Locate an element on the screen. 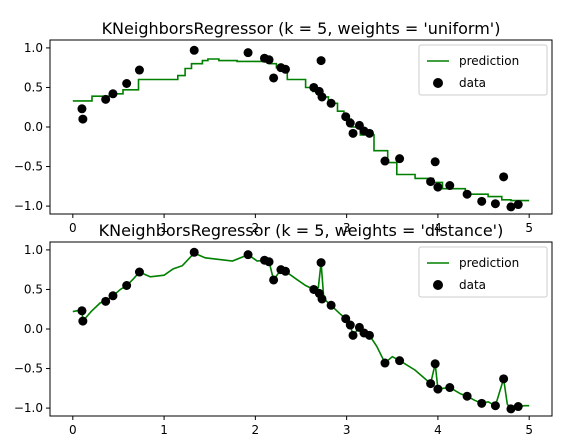 The image size is (582, 447). y-tick-label: 0.5 is located at coordinates (33, 289).